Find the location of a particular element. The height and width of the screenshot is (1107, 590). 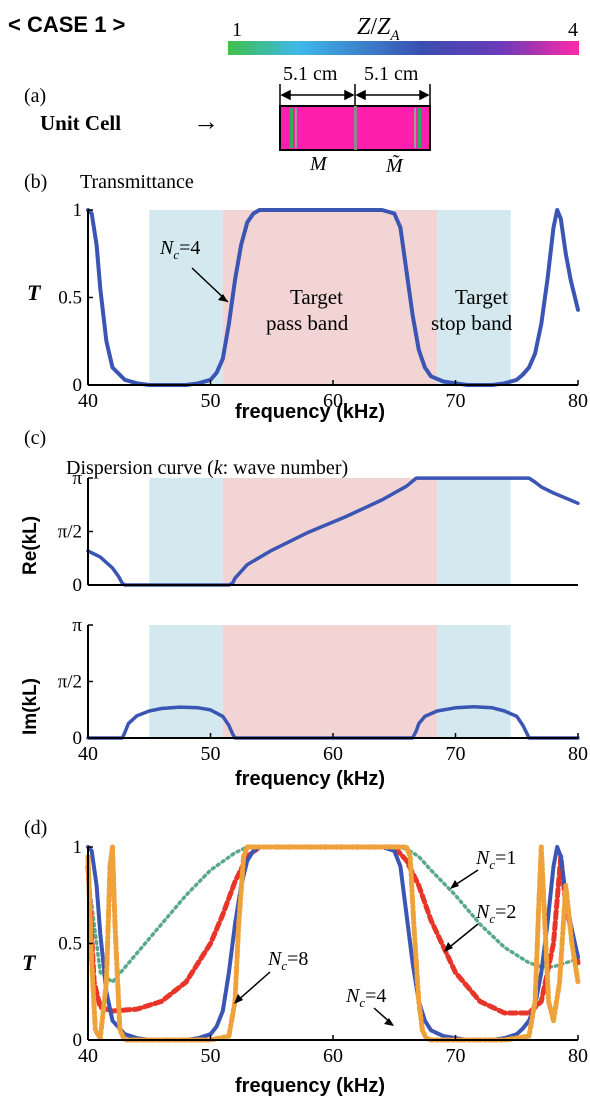

im-kl-plot: 40 50 60 70 80 0 π/2 π is located at coordinates (323, 690).